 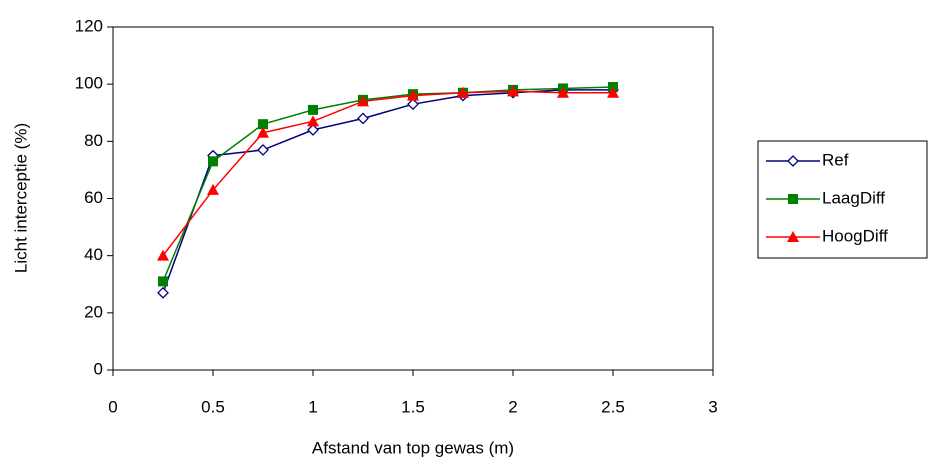 What do you see at coordinates (93, 140) in the screenshot?
I see `y-tick-label: 80` at bounding box center [93, 140].